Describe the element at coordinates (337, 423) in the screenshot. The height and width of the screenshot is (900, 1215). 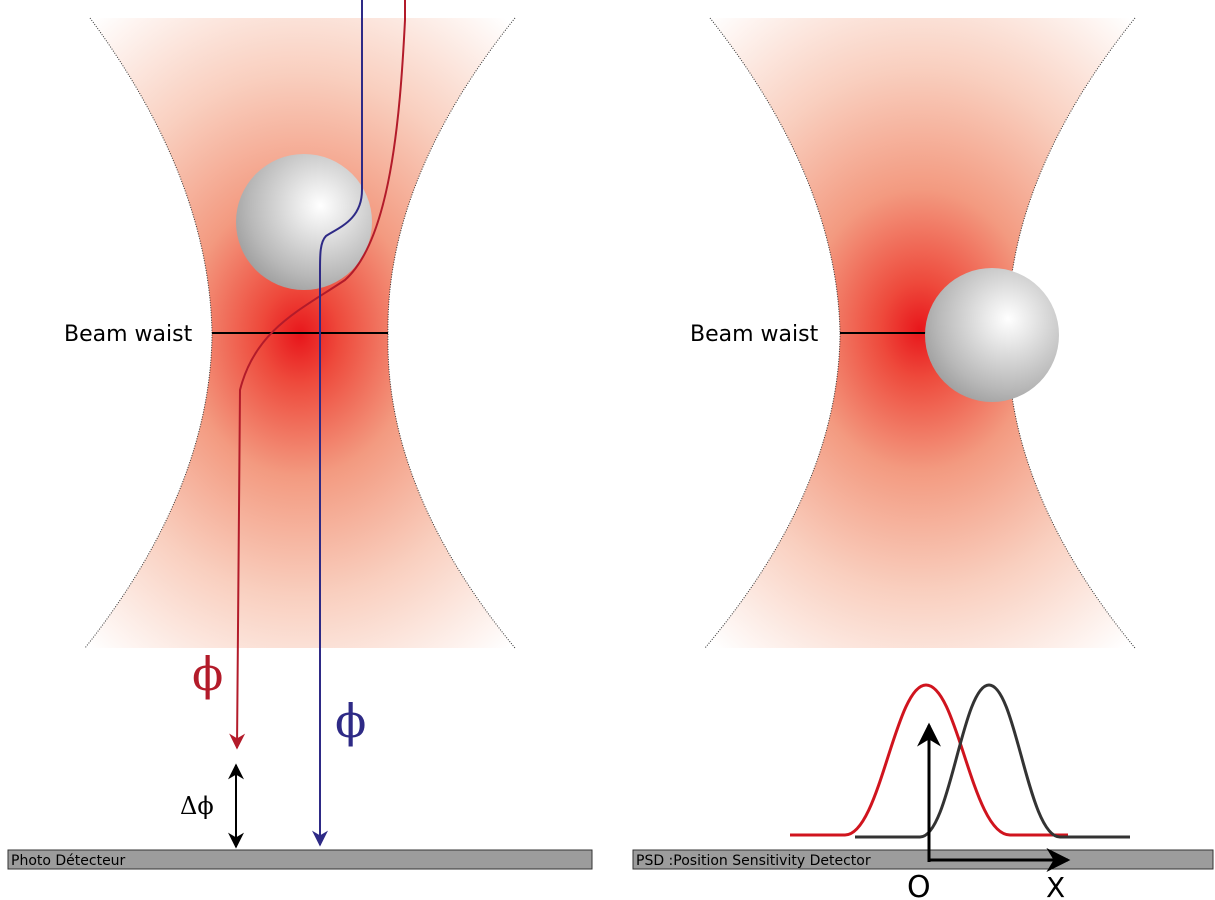
I see `blue-ray` at that location.